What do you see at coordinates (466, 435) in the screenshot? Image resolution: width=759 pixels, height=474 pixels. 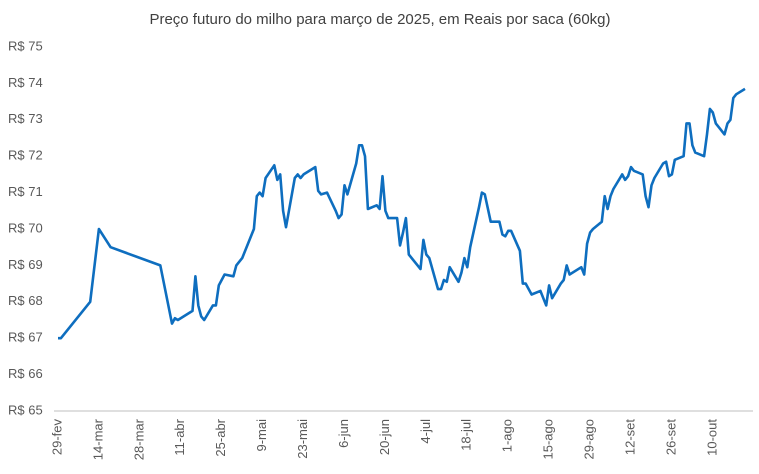 I see `x-tick-label: 18-jul` at bounding box center [466, 435].